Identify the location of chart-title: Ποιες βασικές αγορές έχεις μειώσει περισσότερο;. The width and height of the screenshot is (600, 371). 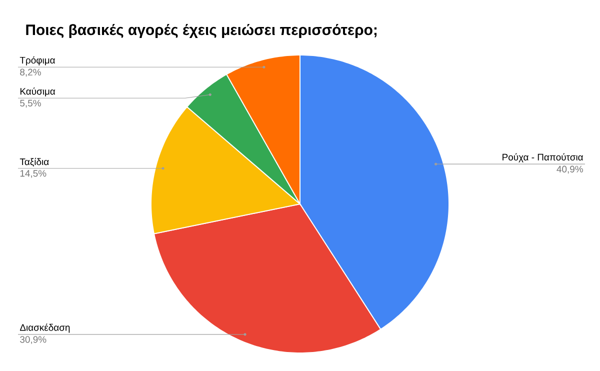
(201, 31).